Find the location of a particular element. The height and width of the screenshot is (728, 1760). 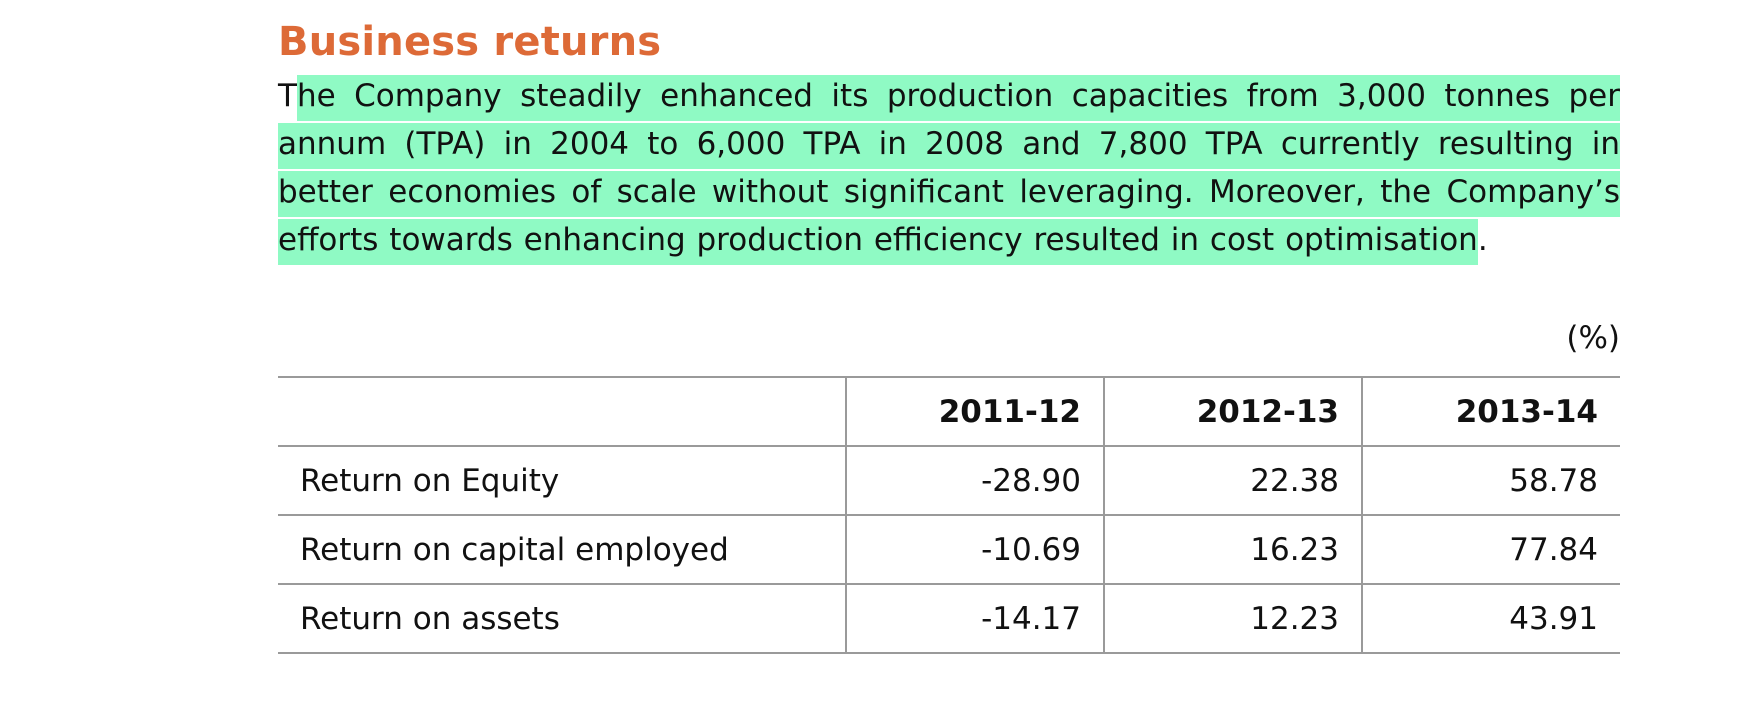

section-heading: Business returns is located at coordinates (470, 42).